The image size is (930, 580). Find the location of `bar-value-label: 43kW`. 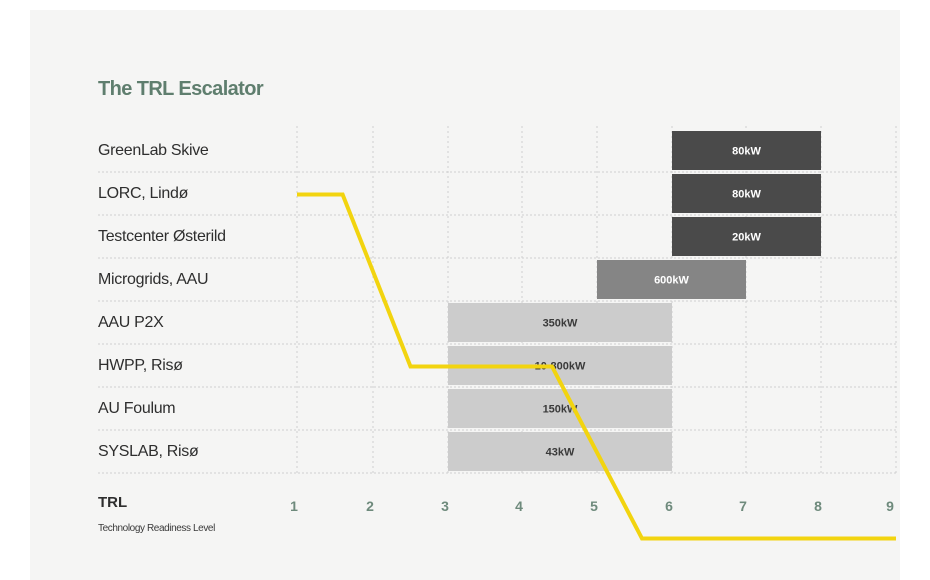

bar-value-label: 43kW is located at coordinates (560, 453).